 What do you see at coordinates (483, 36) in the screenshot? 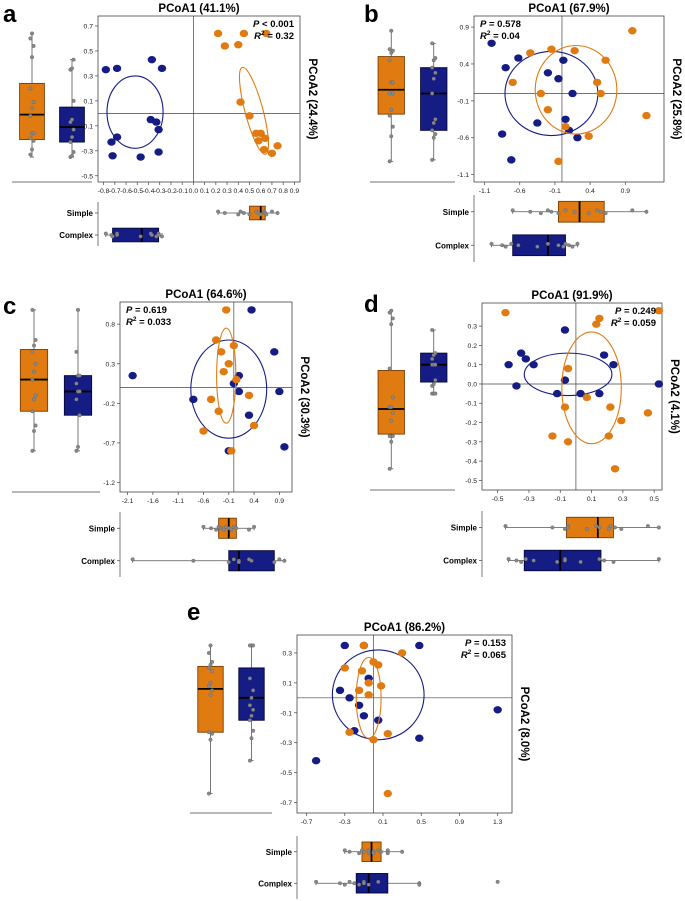
I see `r2-label: R` at bounding box center [483, 36].